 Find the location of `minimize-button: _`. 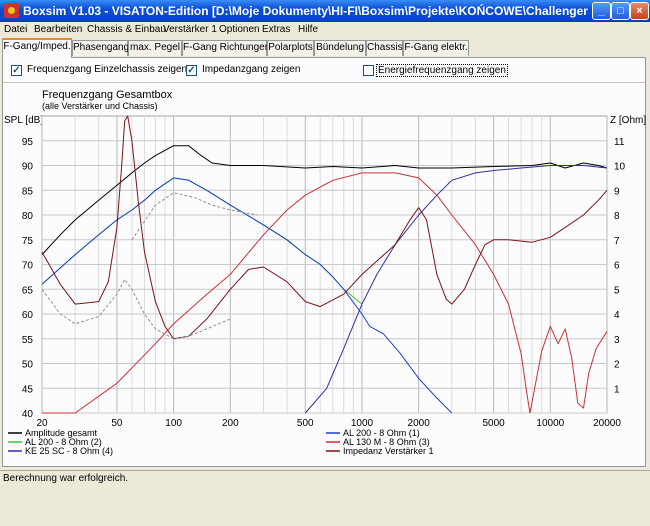

minimize-button: _ is located at coordinates (601, 11).